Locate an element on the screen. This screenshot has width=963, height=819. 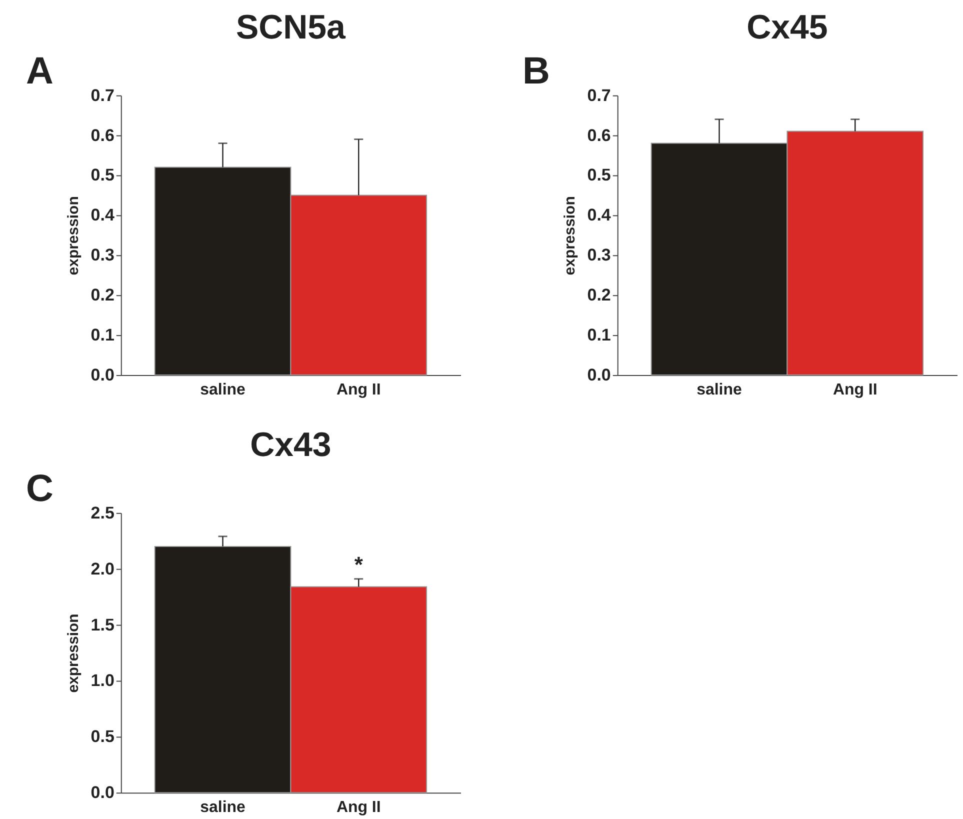
chart-title: Cx43 is located at coordinates (291, 445).